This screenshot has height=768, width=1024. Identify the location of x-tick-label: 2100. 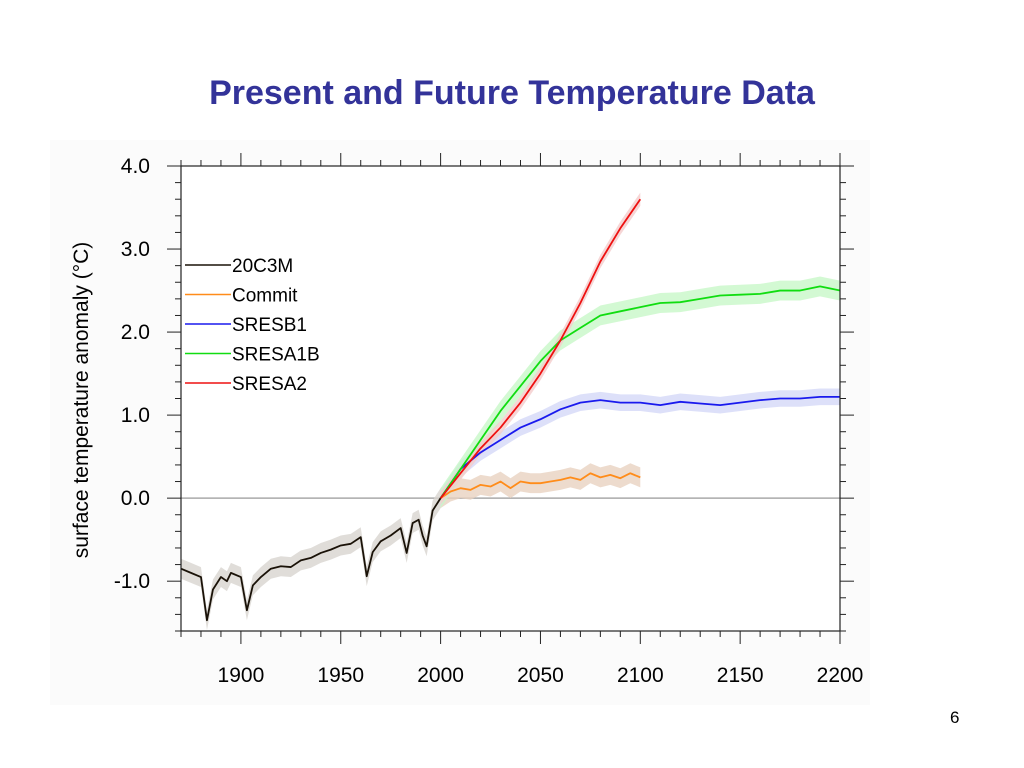
(640, 675).